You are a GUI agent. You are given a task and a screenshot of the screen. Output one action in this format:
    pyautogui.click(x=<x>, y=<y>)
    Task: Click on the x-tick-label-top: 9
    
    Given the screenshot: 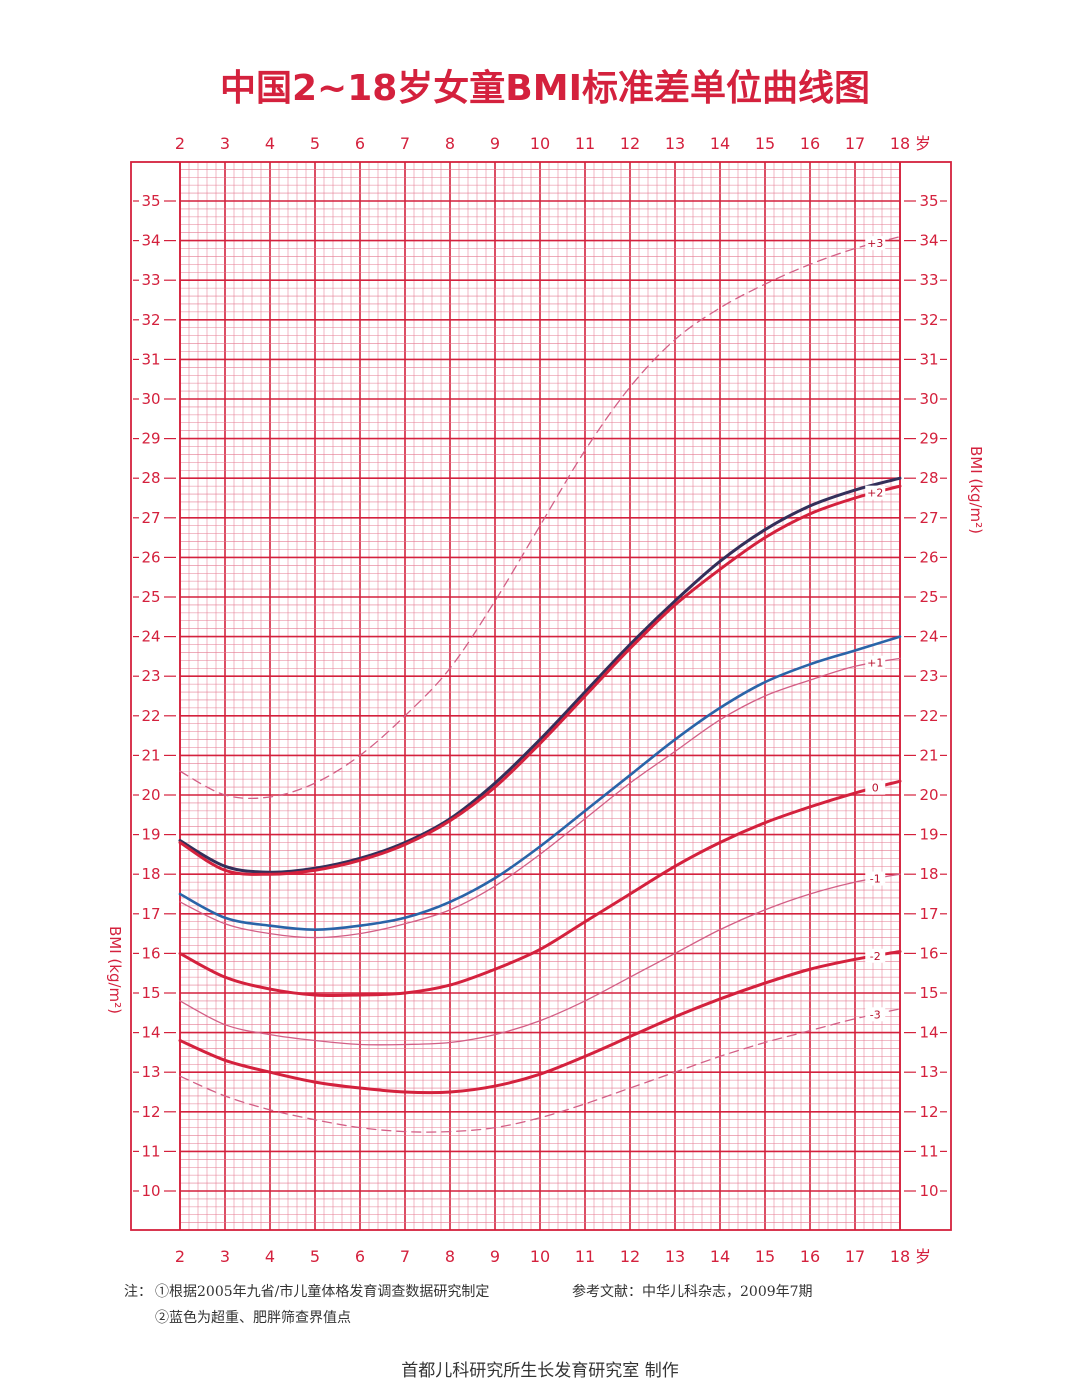 What is the action you would take?
    pyautogui.click(x=495, y=143)
    